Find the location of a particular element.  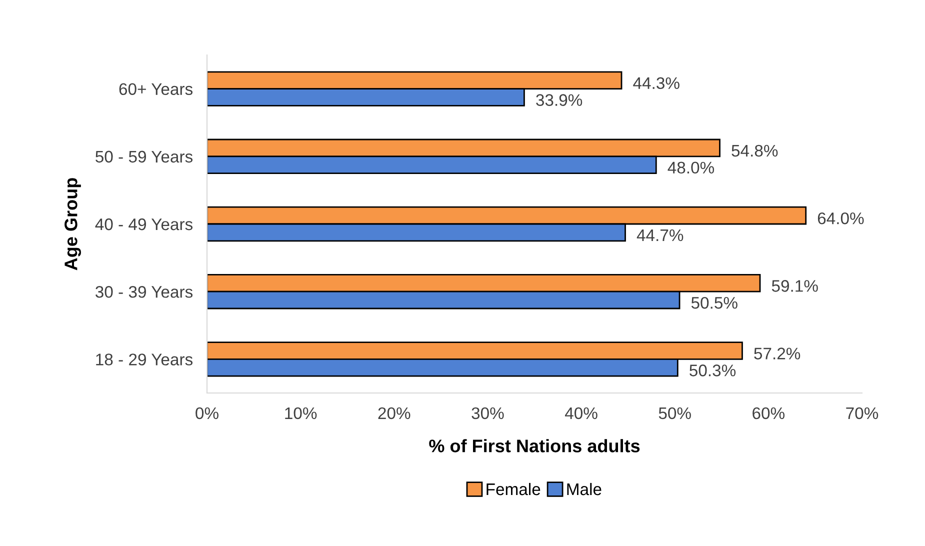

y-axis-title: Age Group is located at coordinates (72, 224).